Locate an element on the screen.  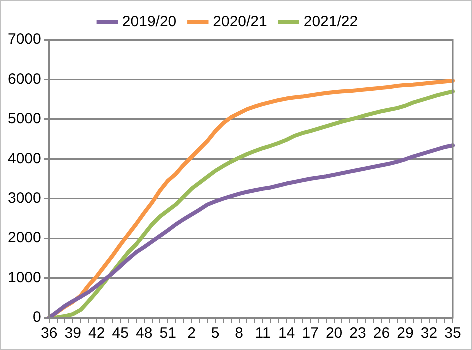
y-tick-label: 6000 is located at coordinates (25, 79).